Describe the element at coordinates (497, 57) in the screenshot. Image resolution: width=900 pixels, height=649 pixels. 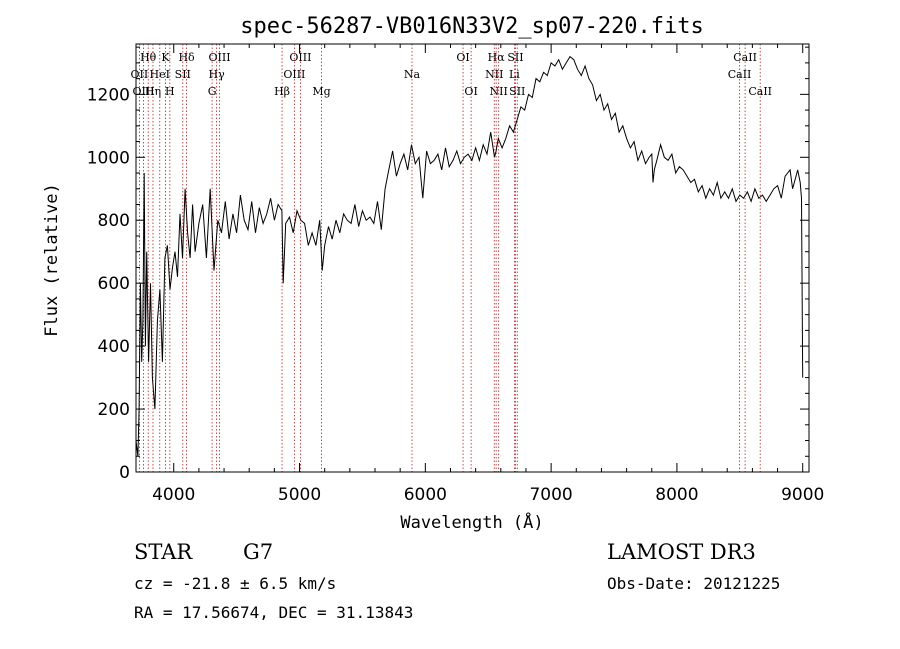
I see `line-label-20: Hα` at that location.